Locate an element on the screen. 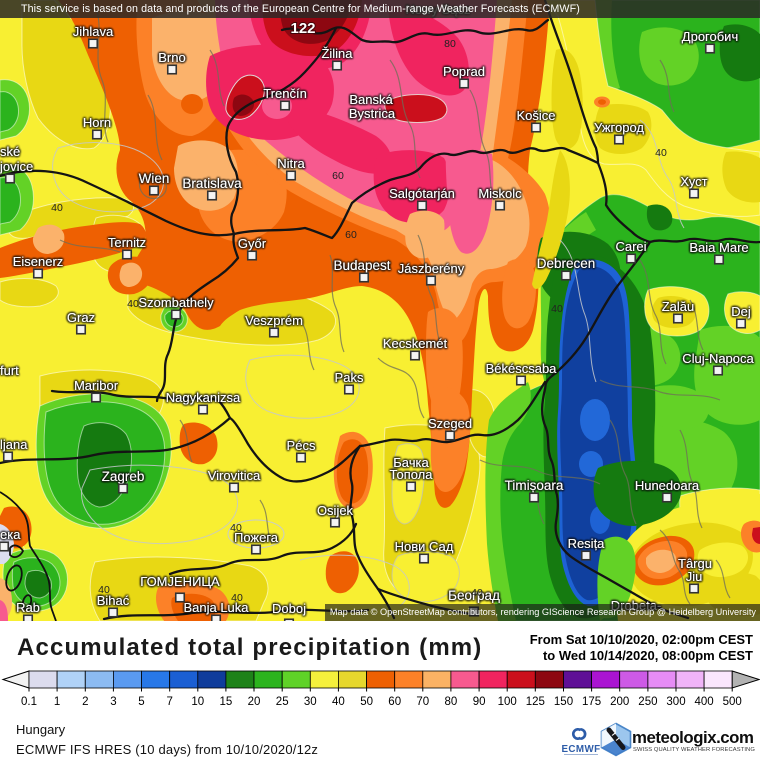 The width and height of the screenshot is (760, 762). svg-text: Trenčín is located at coordinates (285, 93).